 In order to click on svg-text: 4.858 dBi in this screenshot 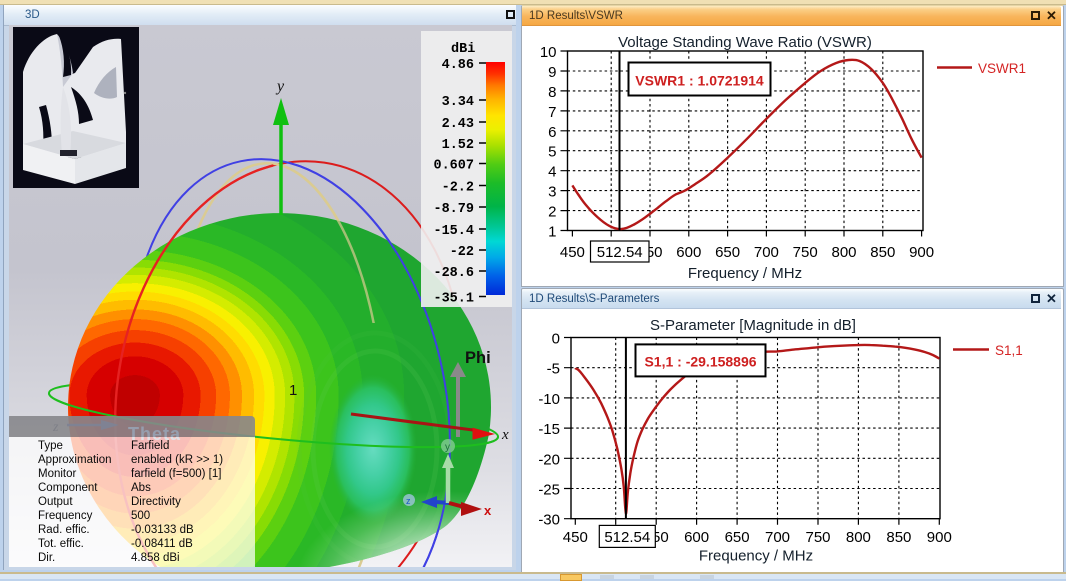, I will do `click(155, 558)`.